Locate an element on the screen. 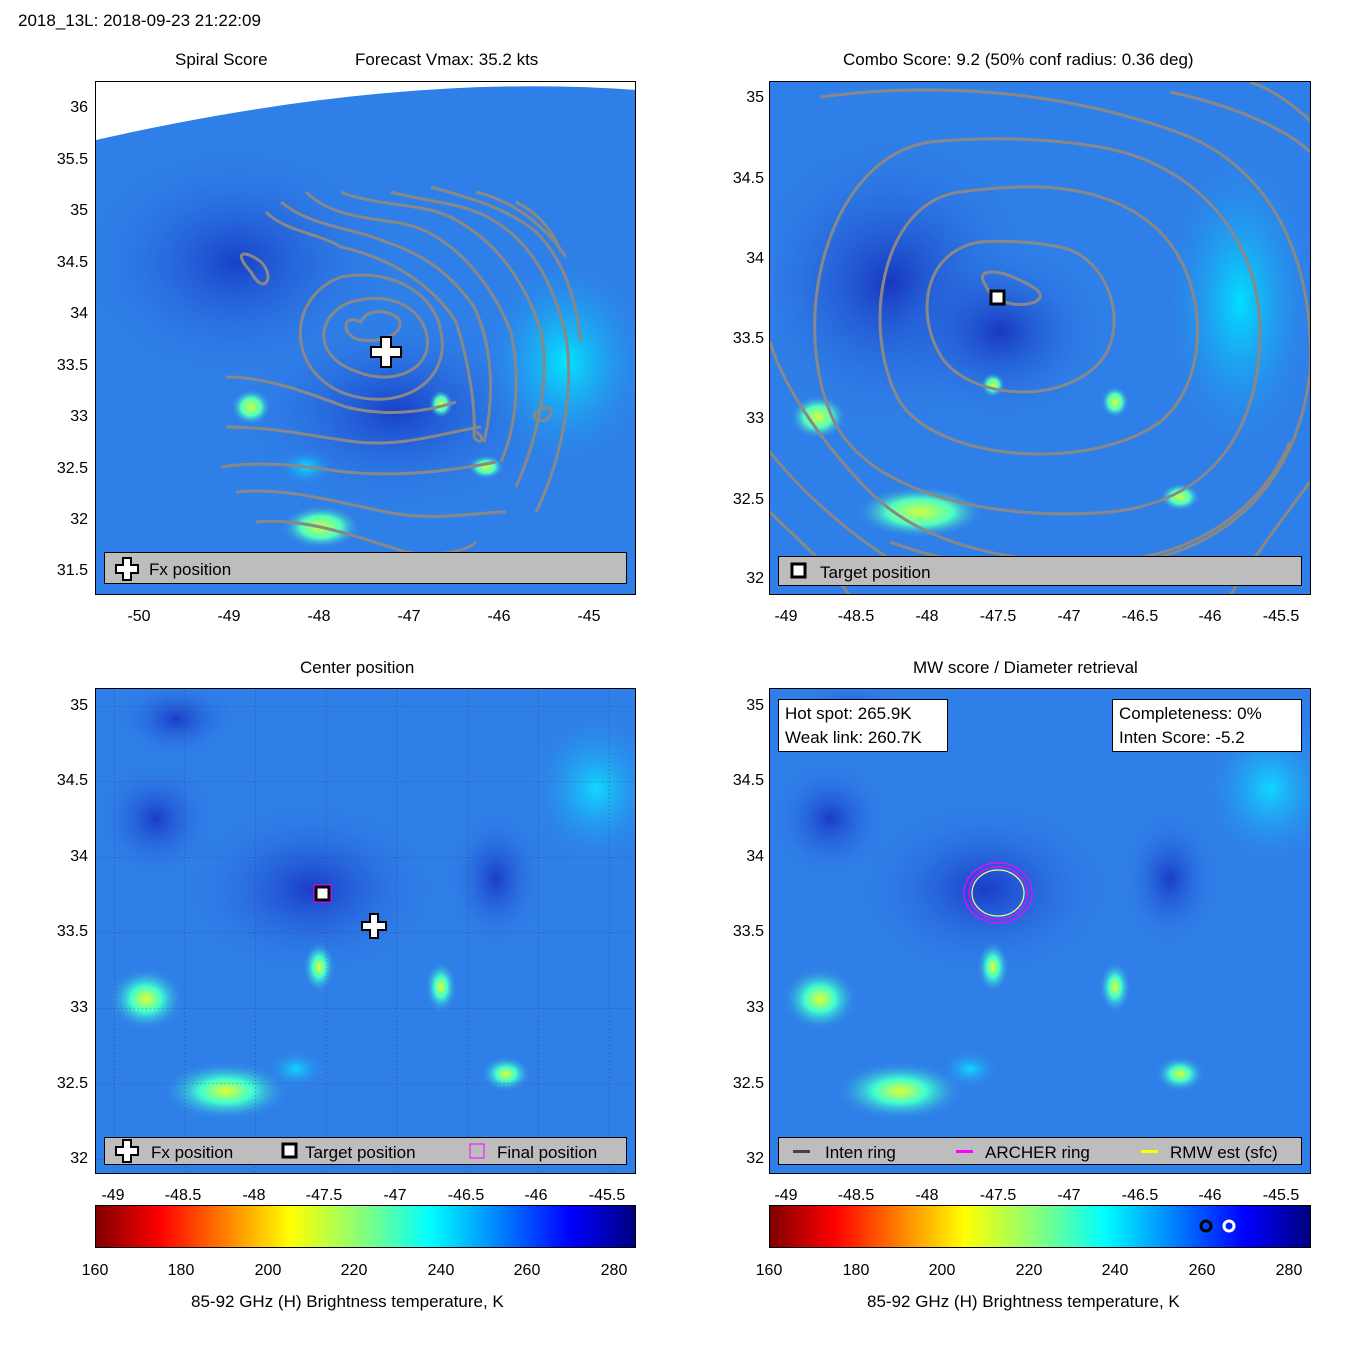  spiral-title: Spiral Score is located at coordinates (221, 59).